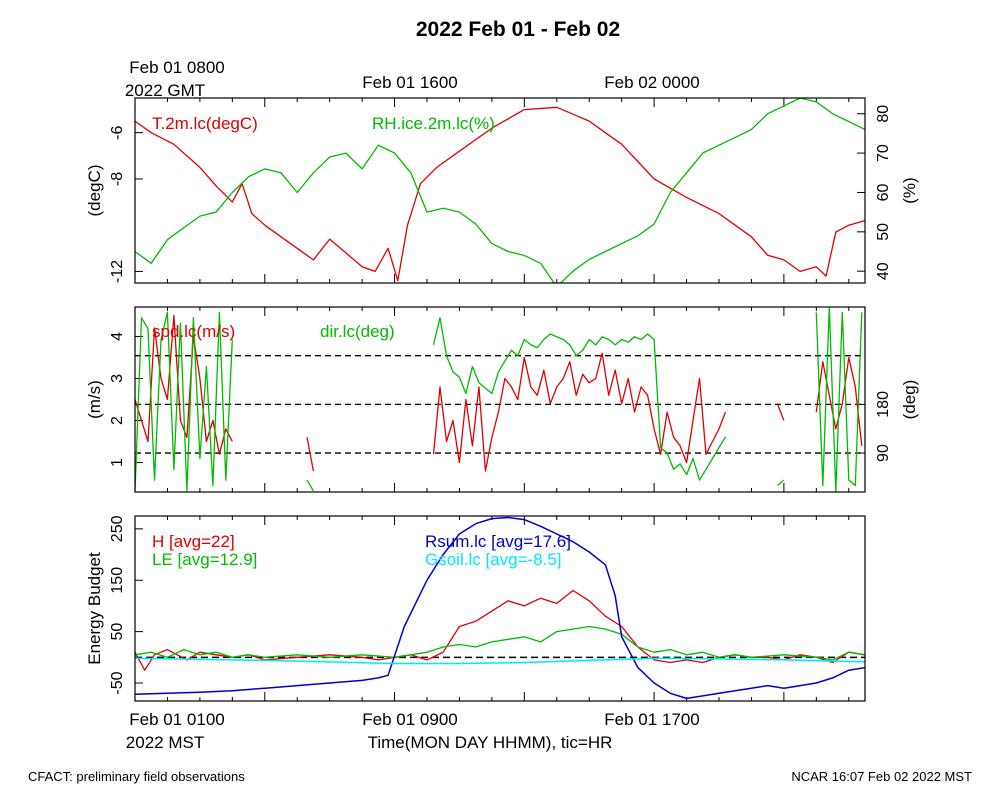  What do you see at coordinates (498, 541) in the screenshot?
I see `legend-label: Rsum.lc [avg=17.6]` at bounding box center [498, 541].